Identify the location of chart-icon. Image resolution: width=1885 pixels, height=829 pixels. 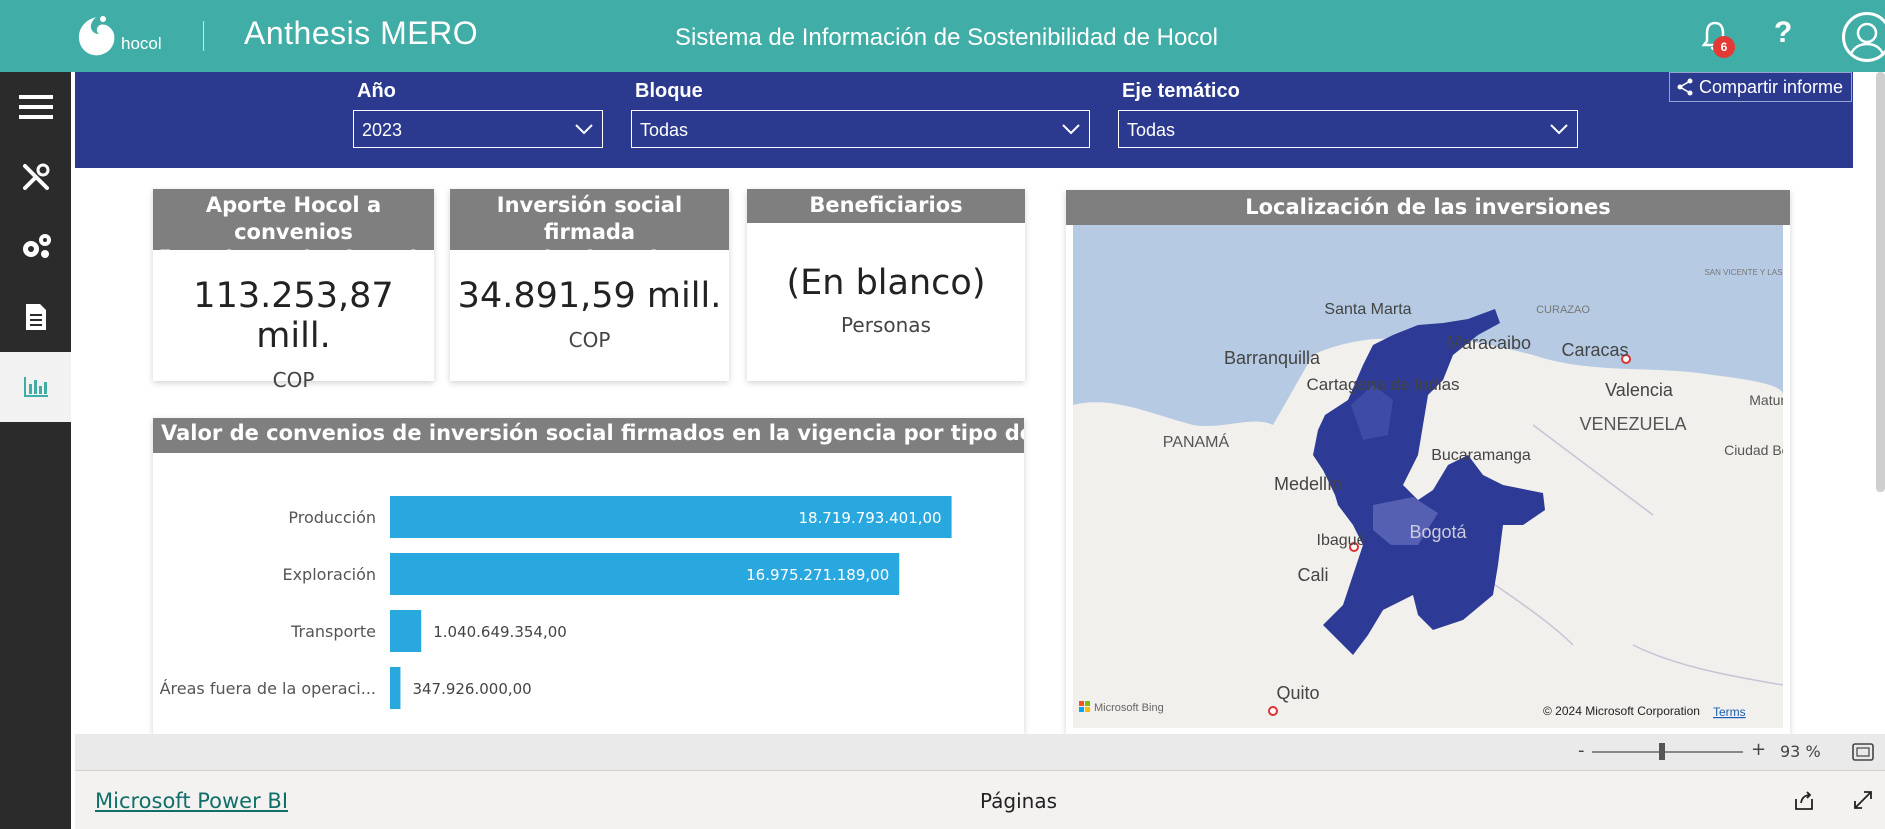
(35, 387).